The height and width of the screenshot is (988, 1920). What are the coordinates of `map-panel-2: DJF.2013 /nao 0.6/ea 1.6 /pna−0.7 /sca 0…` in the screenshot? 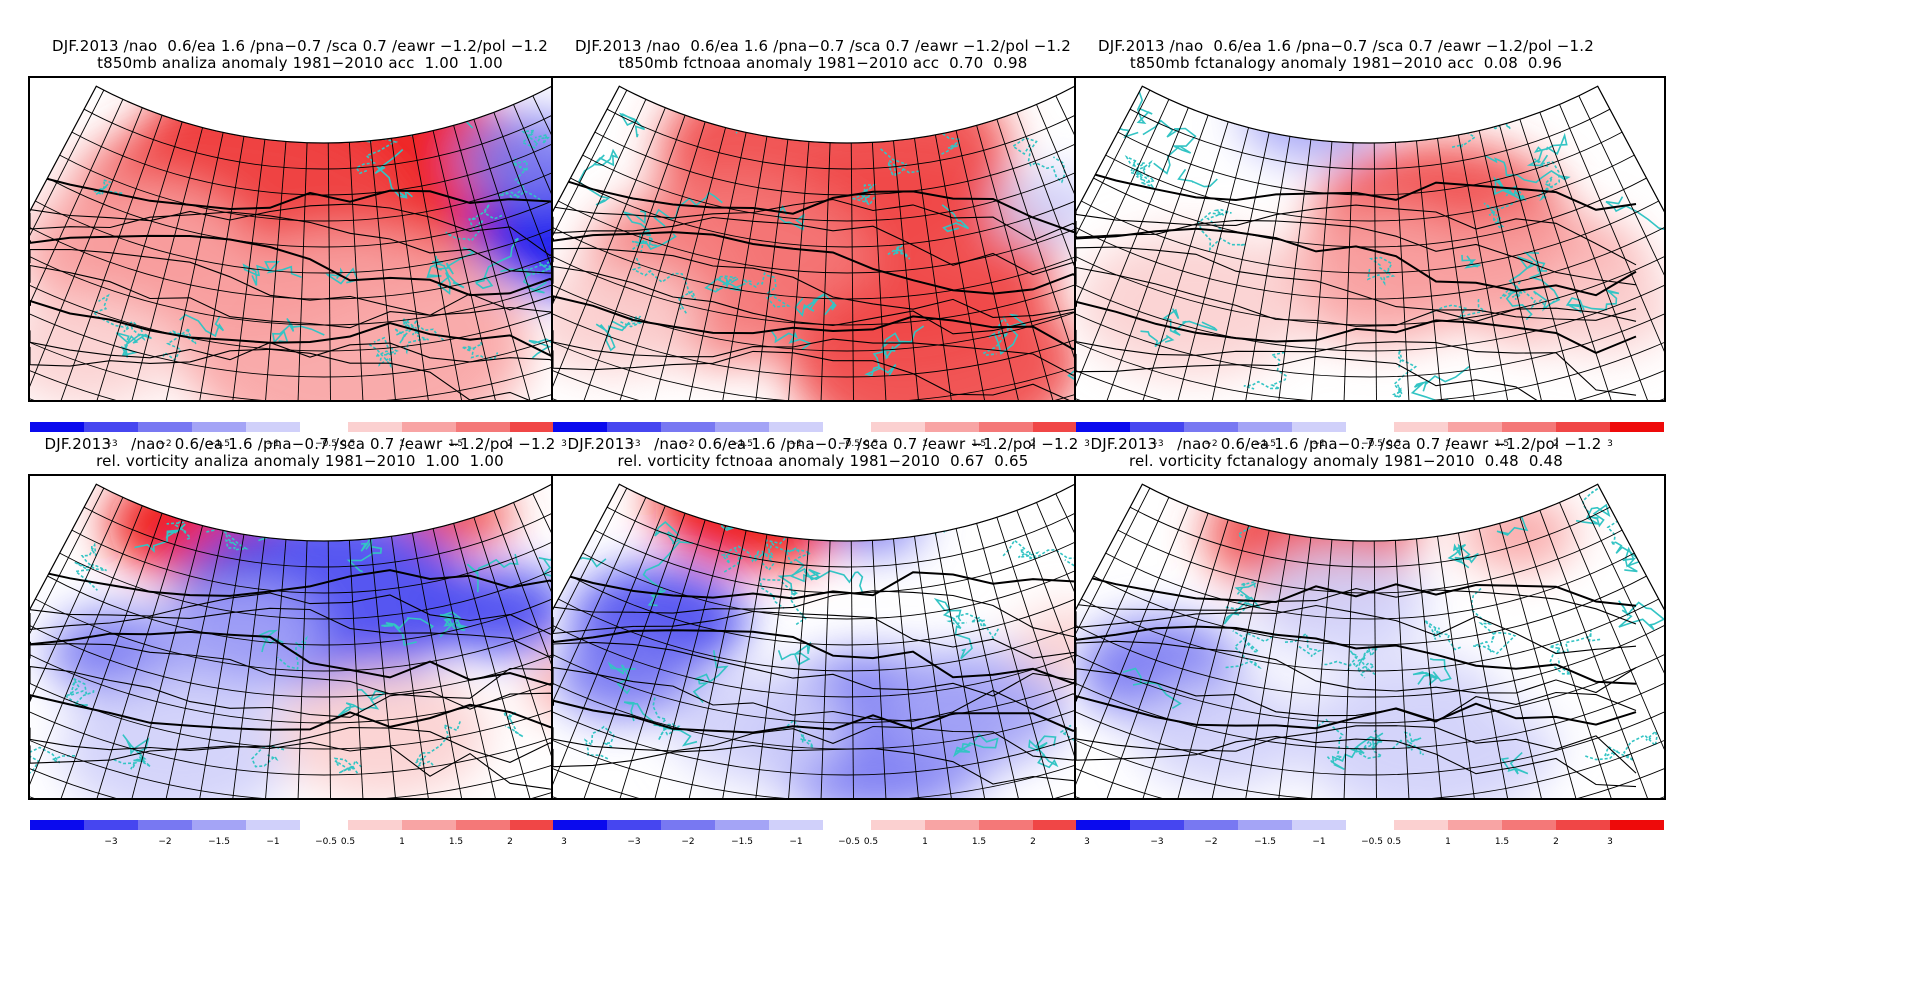 It's located at (833, 258).